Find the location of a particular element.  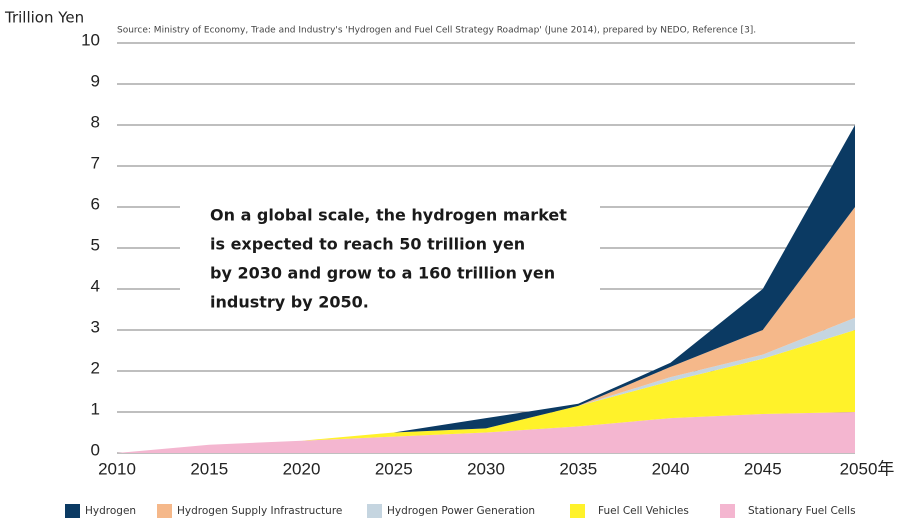

legend-label: Fuel Cell Vehicles is located at coordinates (643, 511).